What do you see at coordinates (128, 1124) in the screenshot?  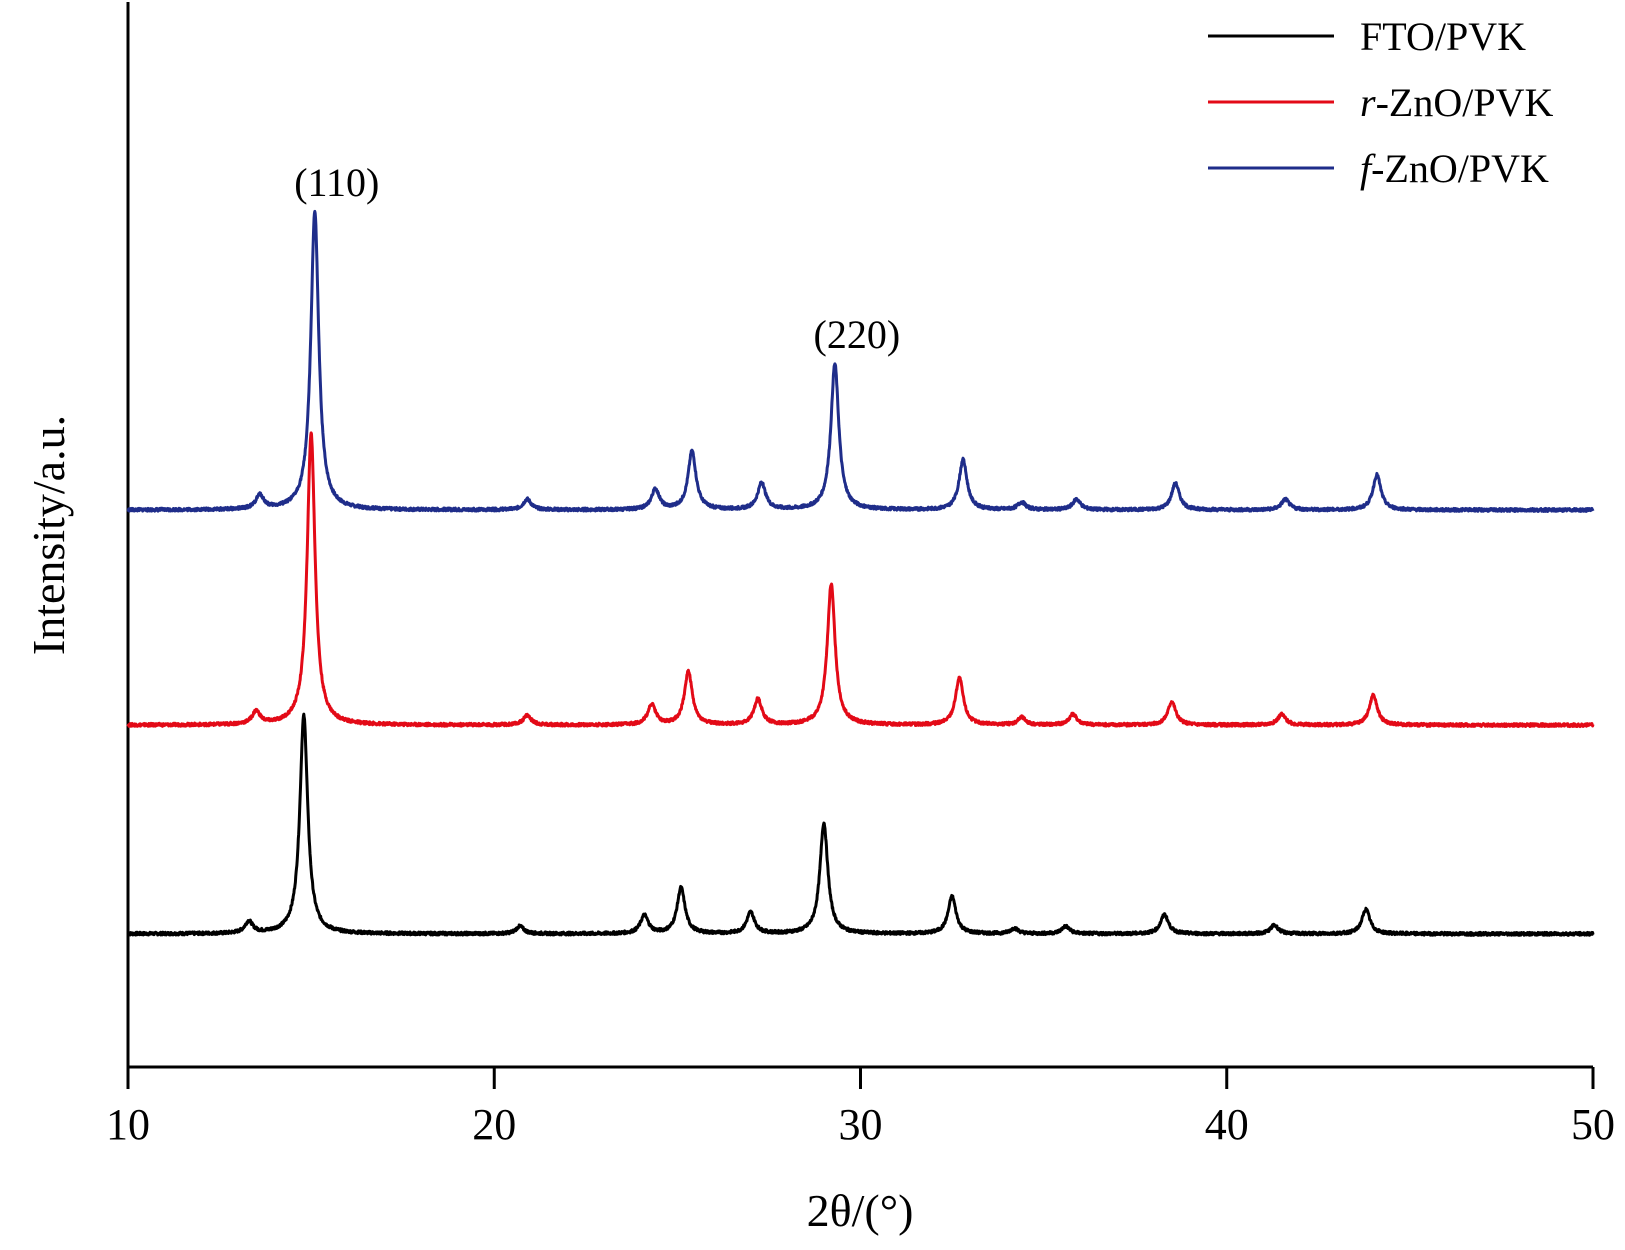 I see `x-tick-label-10: 10` at bounding box center [128, 1124].